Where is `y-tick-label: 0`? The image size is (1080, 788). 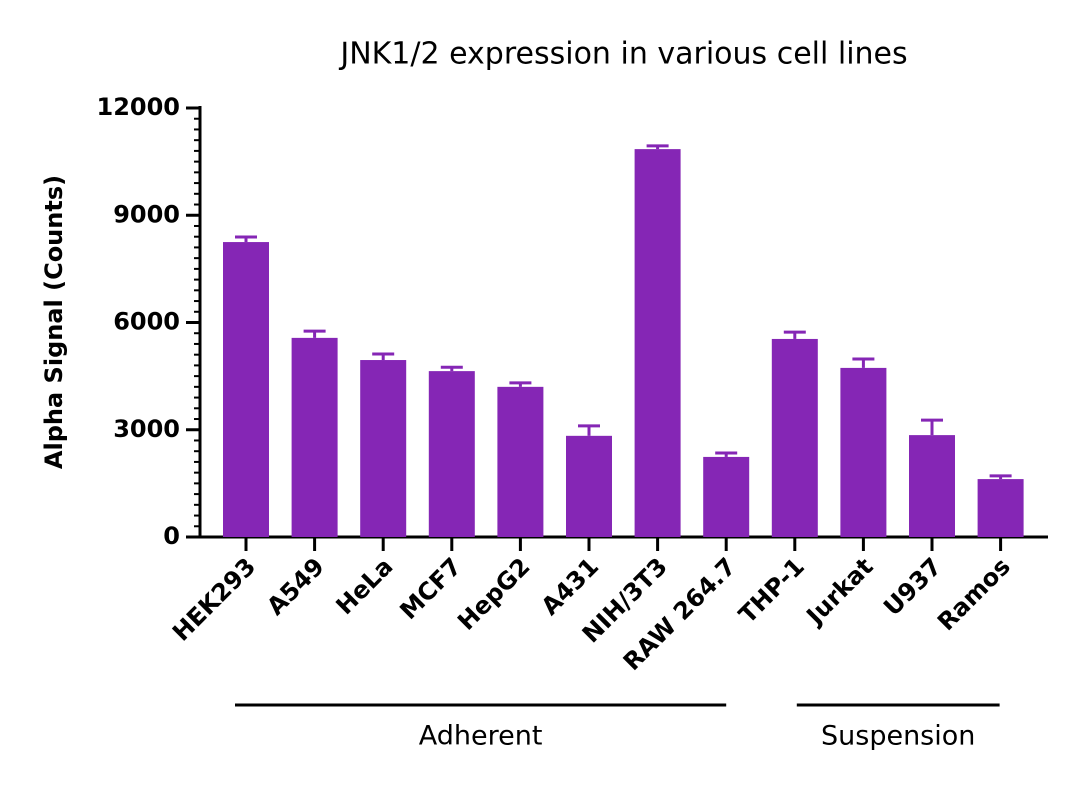
y-tick-label: 0 is located at coordinates (171, 536).